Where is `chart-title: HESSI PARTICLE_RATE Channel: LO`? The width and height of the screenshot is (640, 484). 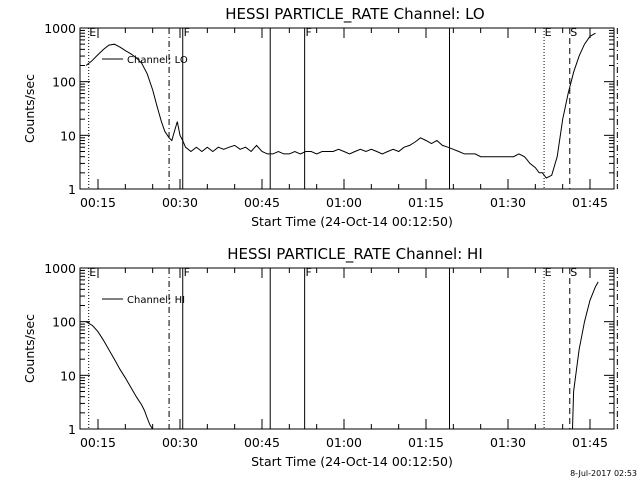
chart-title: HESSI PARTICLE_RATE Channel: LO is located at coordinates (354, 14).